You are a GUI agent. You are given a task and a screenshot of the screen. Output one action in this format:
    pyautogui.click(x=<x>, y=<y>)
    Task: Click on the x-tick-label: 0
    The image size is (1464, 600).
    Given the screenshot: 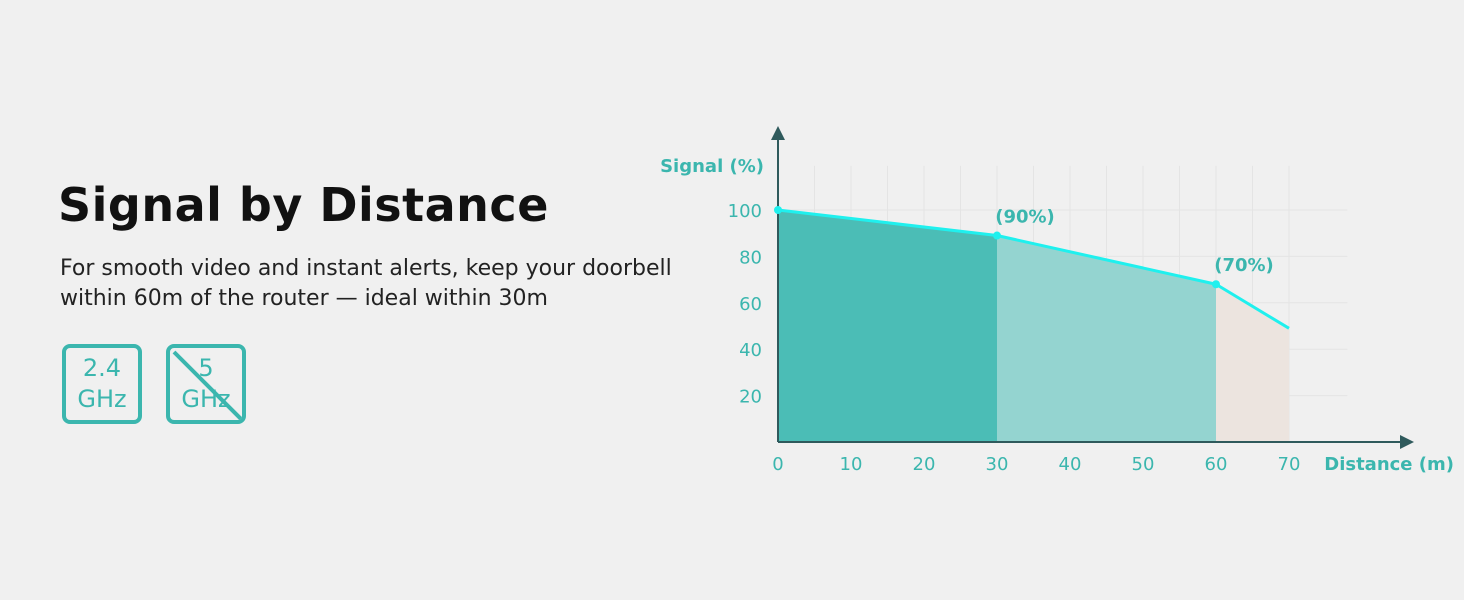 What is the action you would take?
    pyautogui.click(x=777, y=464)
    